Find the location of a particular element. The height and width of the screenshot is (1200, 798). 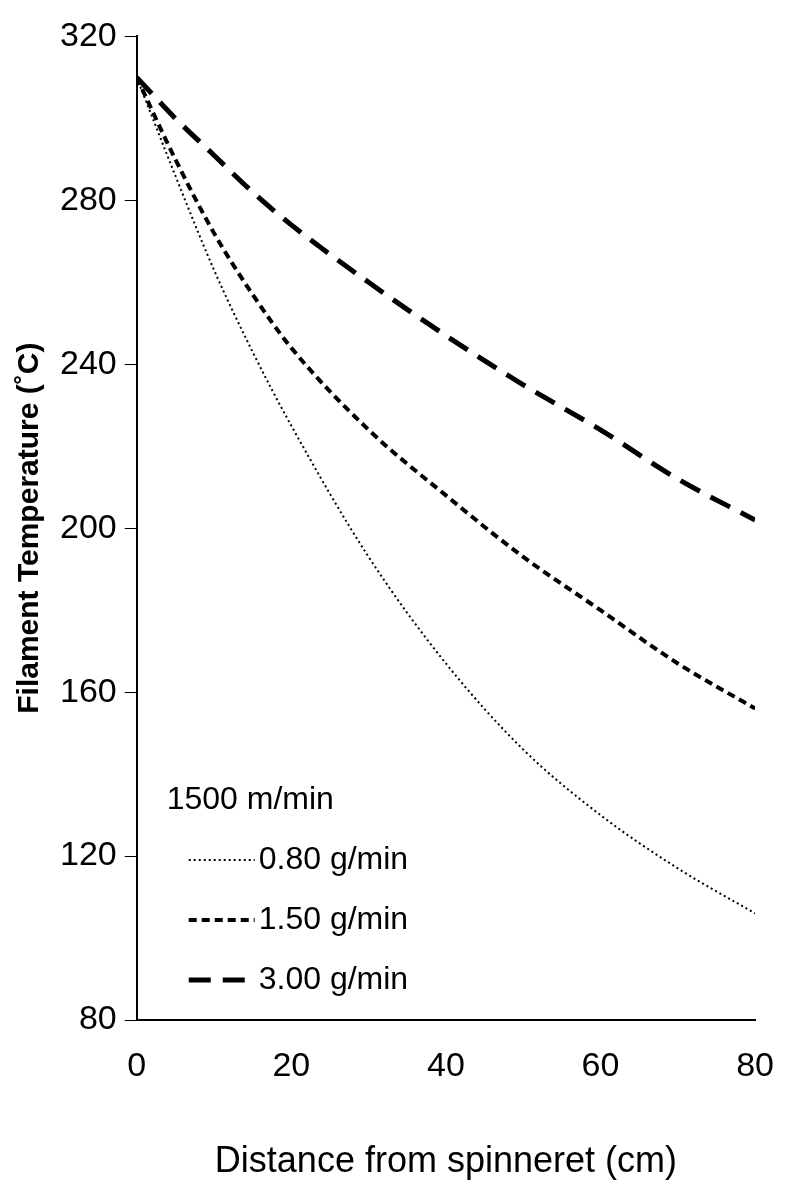

y-tick-label: 320 is located at coordinates (88, 33).